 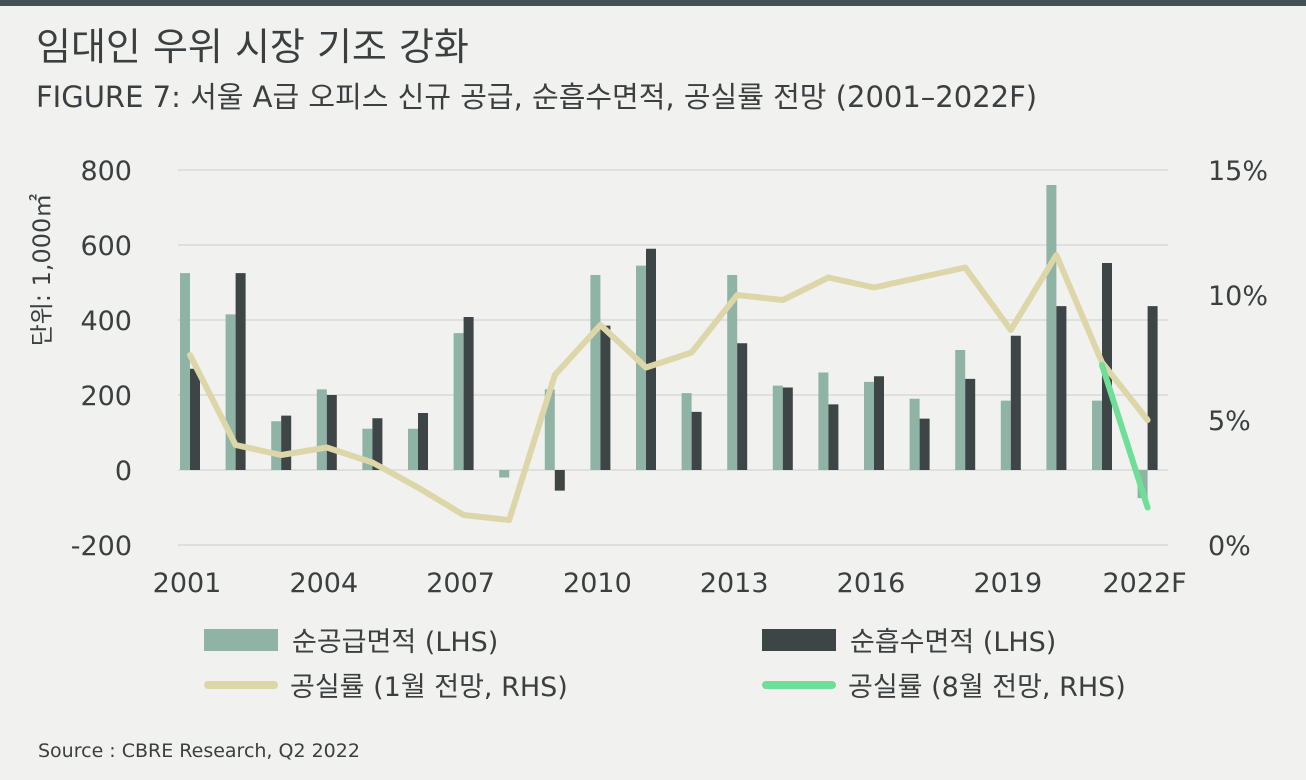 What do you see at coordinates (42, 270) in the screenshot?
I see `y-axis-label: 단위: 1,000㎡` at bounding box center [42, 270].